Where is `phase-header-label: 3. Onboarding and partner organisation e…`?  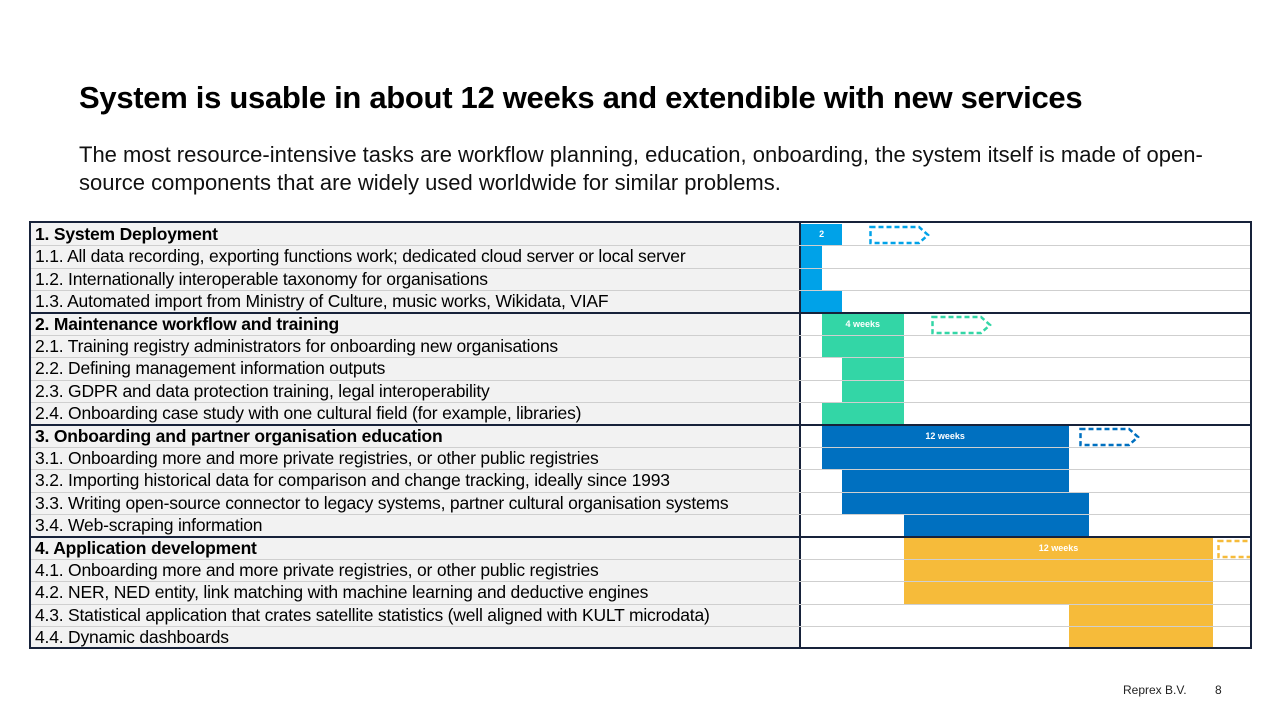 phase-header-label: 3. Onboarding and partner organisation e… is located at coordinates (239, 435).